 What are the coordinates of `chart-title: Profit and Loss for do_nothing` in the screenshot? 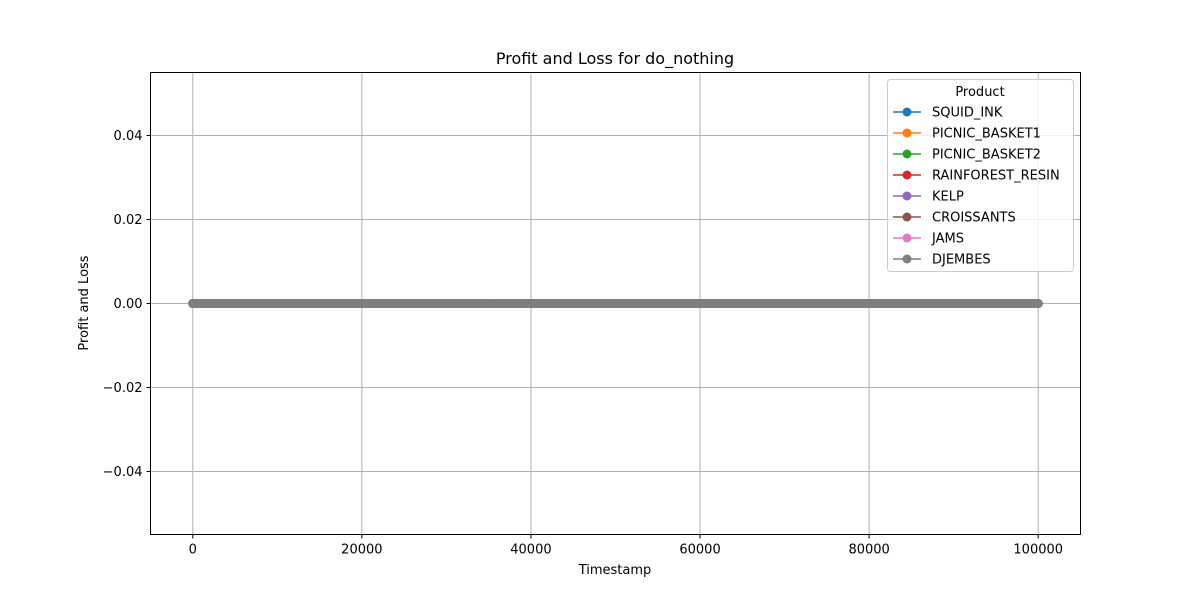 It's located at (615, 59).